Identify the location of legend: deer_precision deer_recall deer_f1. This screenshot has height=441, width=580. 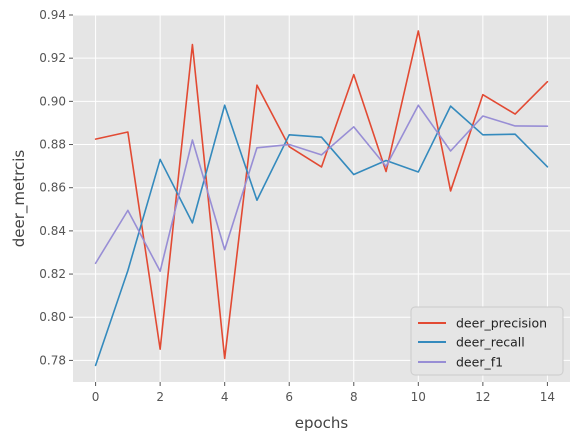
(487, 341).